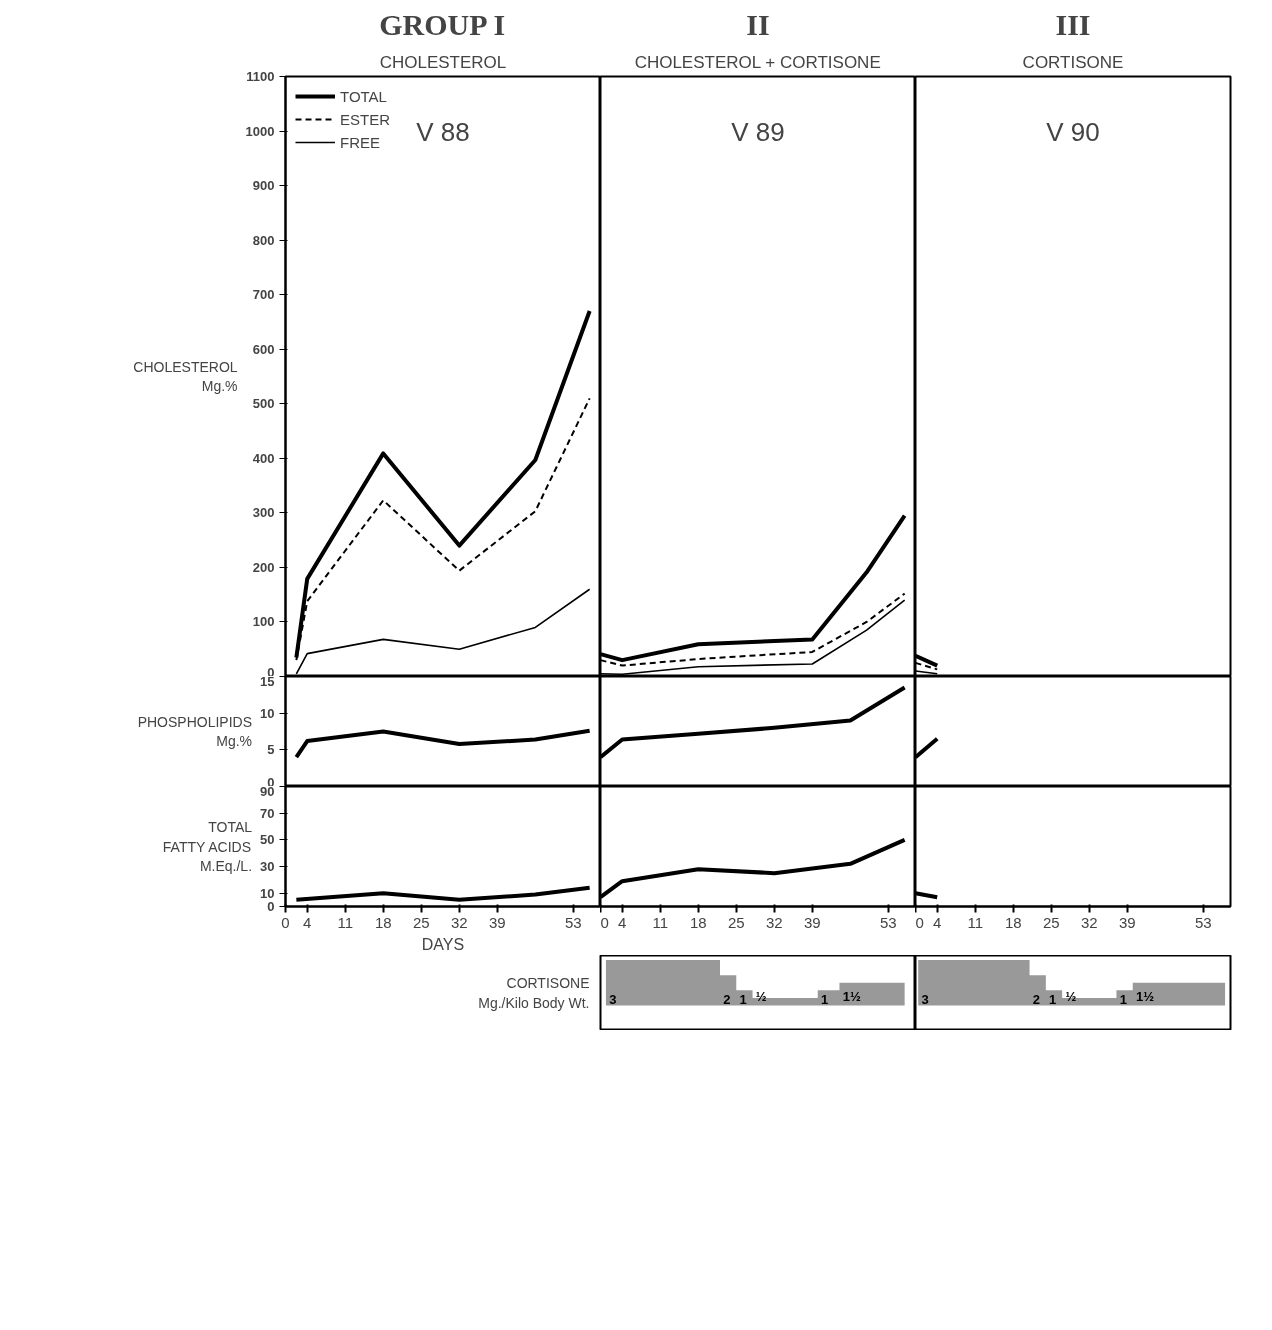 The width and height of the screenshot is (1272, 1330). Describe the element at coordinates (758, 24) in the screenshot. I see `chart-title: II` at that location.